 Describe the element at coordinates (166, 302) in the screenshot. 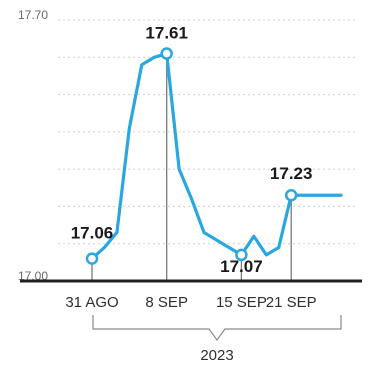

I see `x-tick-label-1: 8 SEP` at that location.